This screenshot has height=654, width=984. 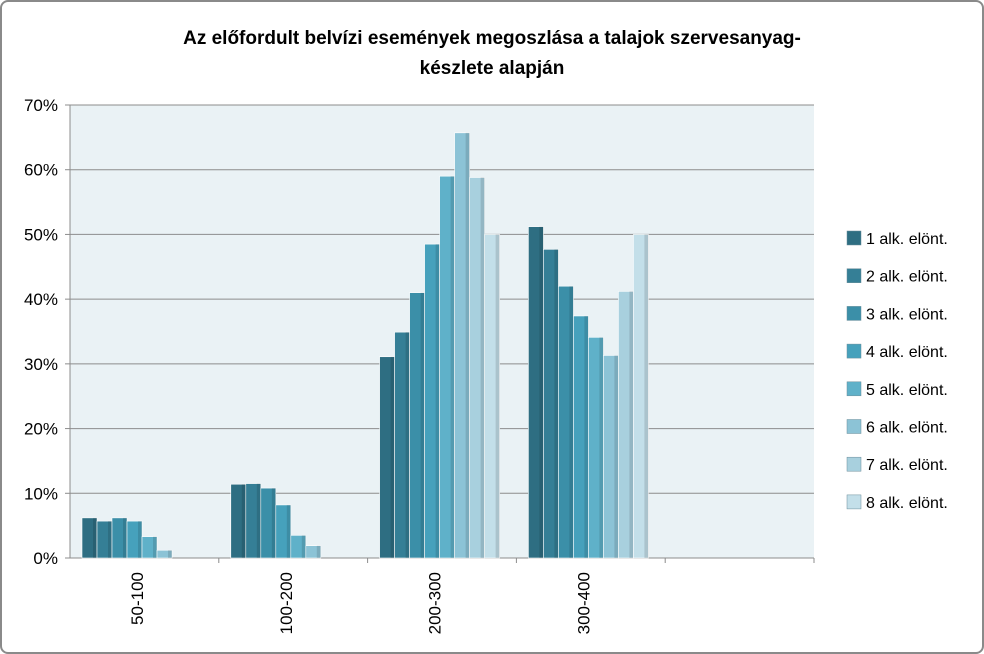 I want to click on legend-item: 5 alk. elönt., so click(x=897, y=390).